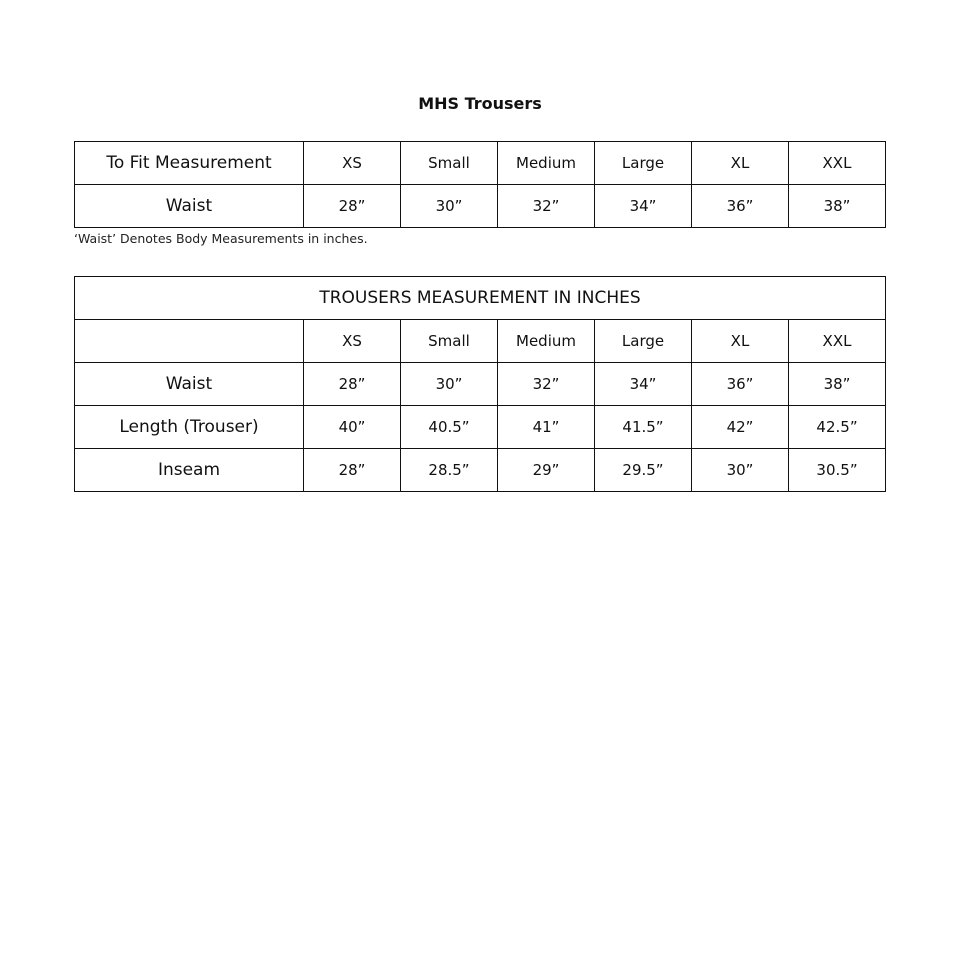  Describe the element at coordinates (449, 427) in the screenshot. I see `value-cell: 40.5”` at that location.